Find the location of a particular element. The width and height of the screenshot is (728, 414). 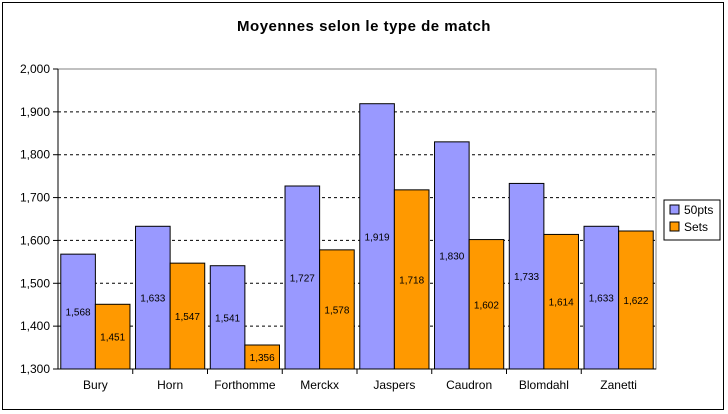

y-tick-label: 1,600 is located at coordinates (35, 240).